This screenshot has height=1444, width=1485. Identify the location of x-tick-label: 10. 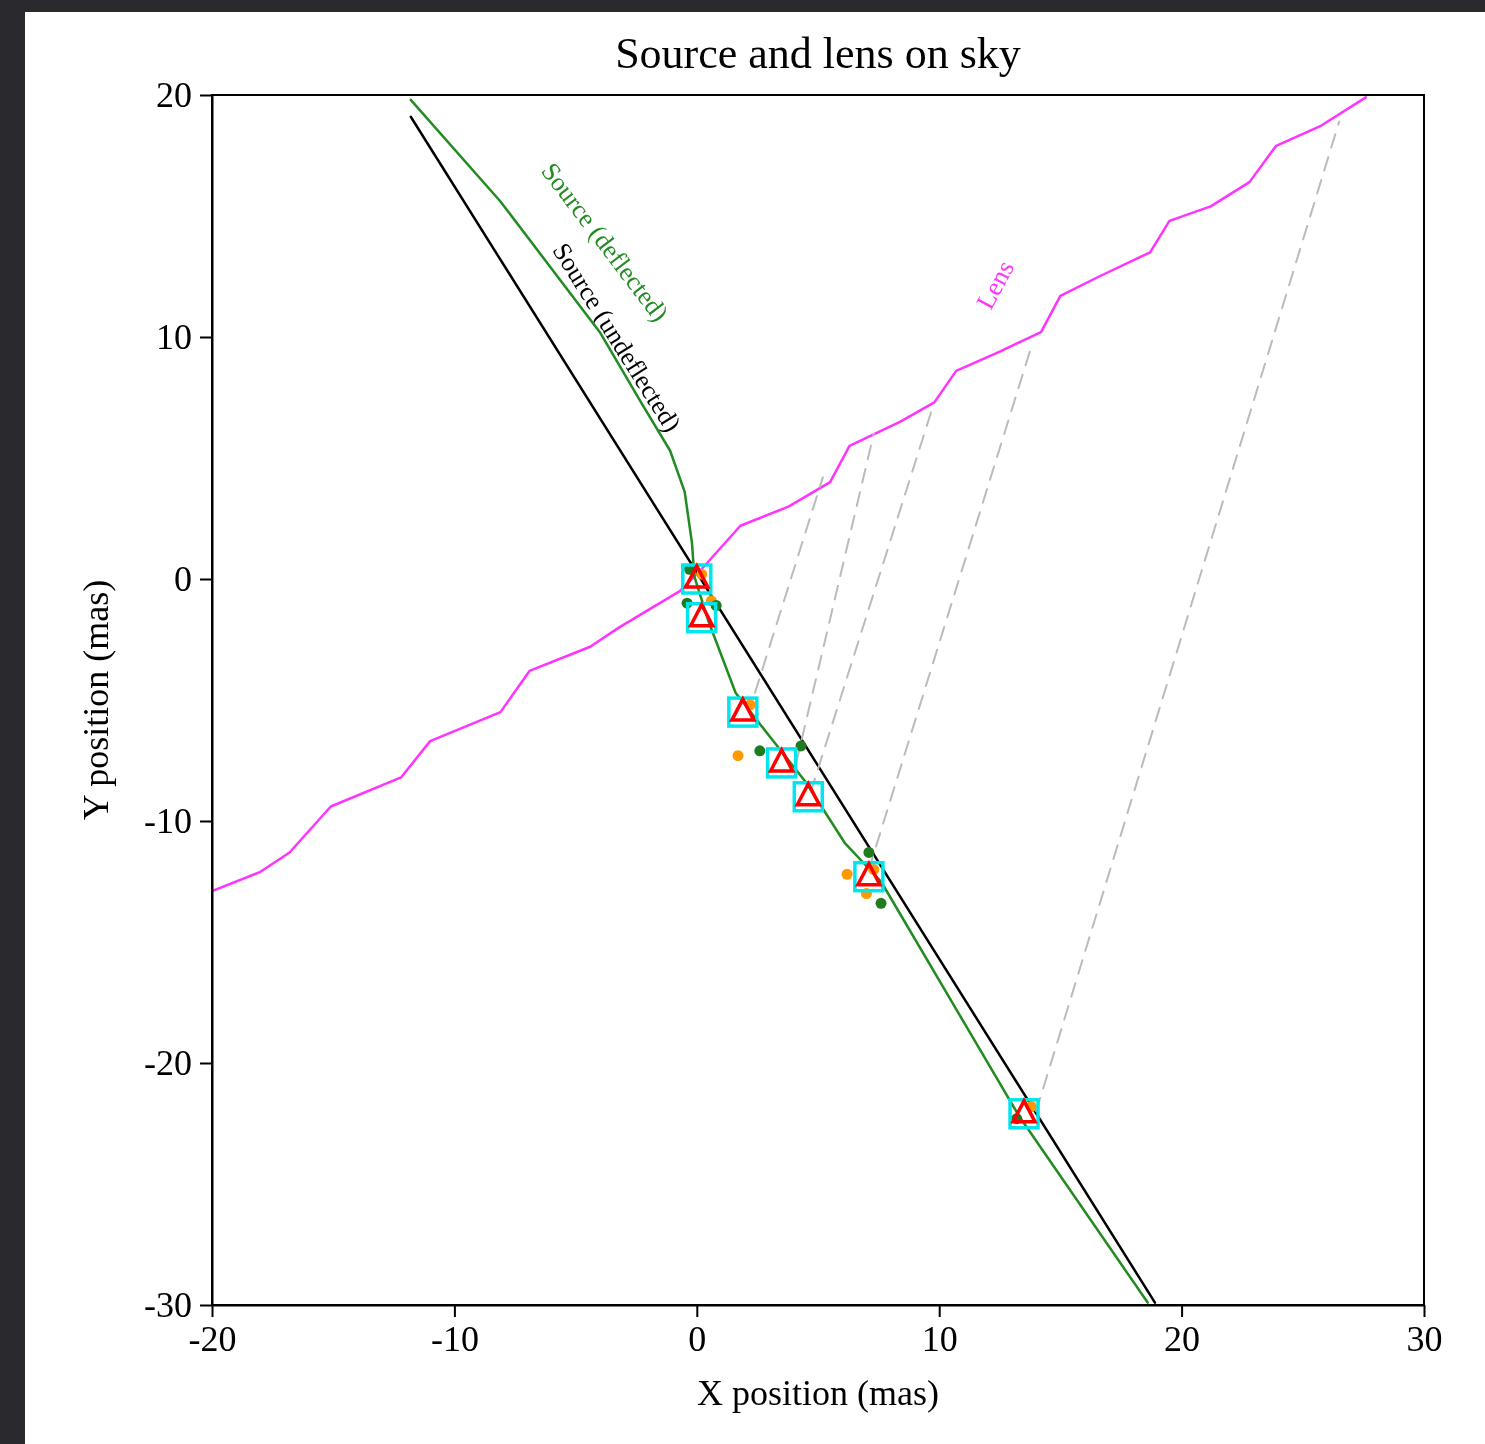
(939, 1338).